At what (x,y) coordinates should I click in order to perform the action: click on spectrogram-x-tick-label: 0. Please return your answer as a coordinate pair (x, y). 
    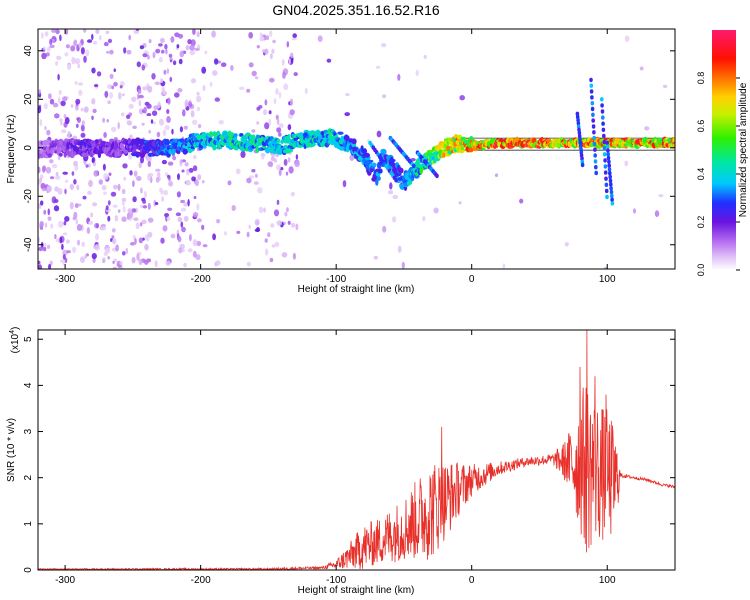
    Looking at the image, I should click on (472, 279).